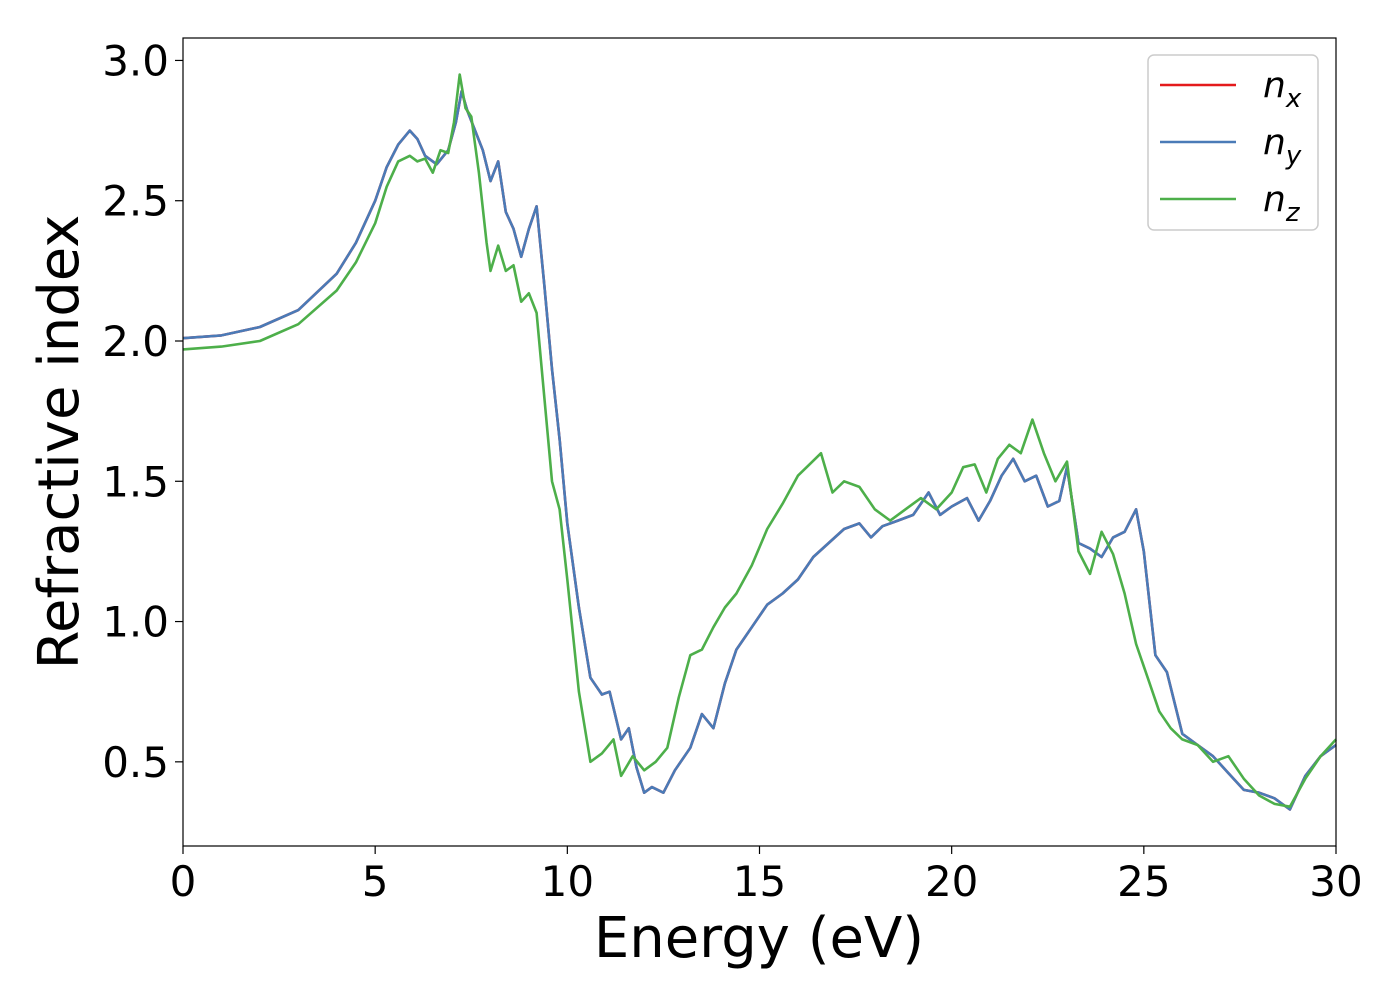 The image size is (1400, 1000). I want to click on x-axis: 0 5 10 15 20 25 30, so click(766, 876).